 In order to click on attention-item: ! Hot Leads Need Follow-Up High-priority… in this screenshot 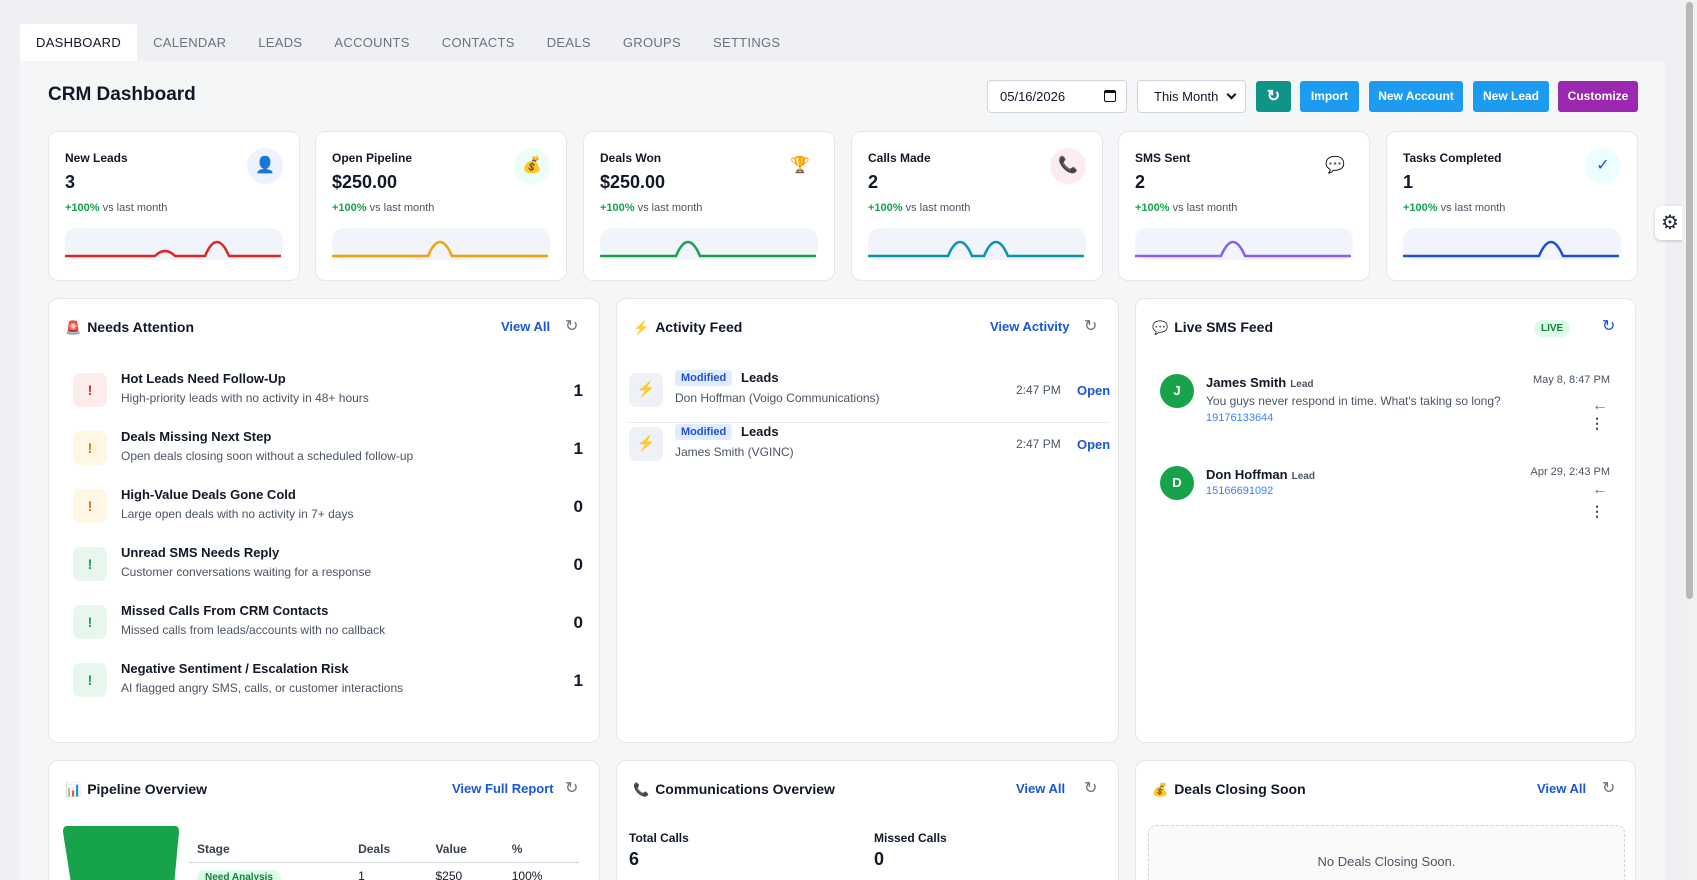, I will do `click(328, 392)`.